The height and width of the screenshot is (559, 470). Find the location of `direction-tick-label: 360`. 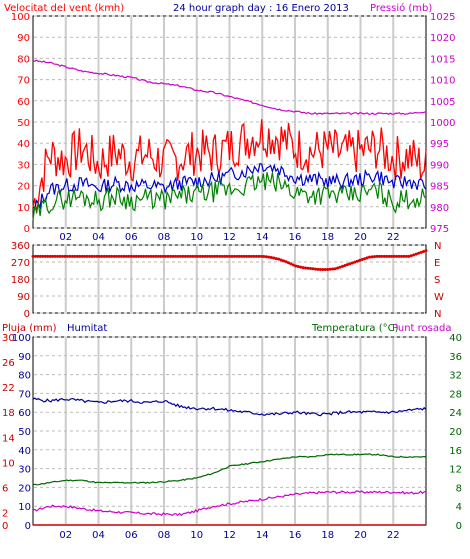

direction-tick-label: 360 is located at coordinates (20, 246).